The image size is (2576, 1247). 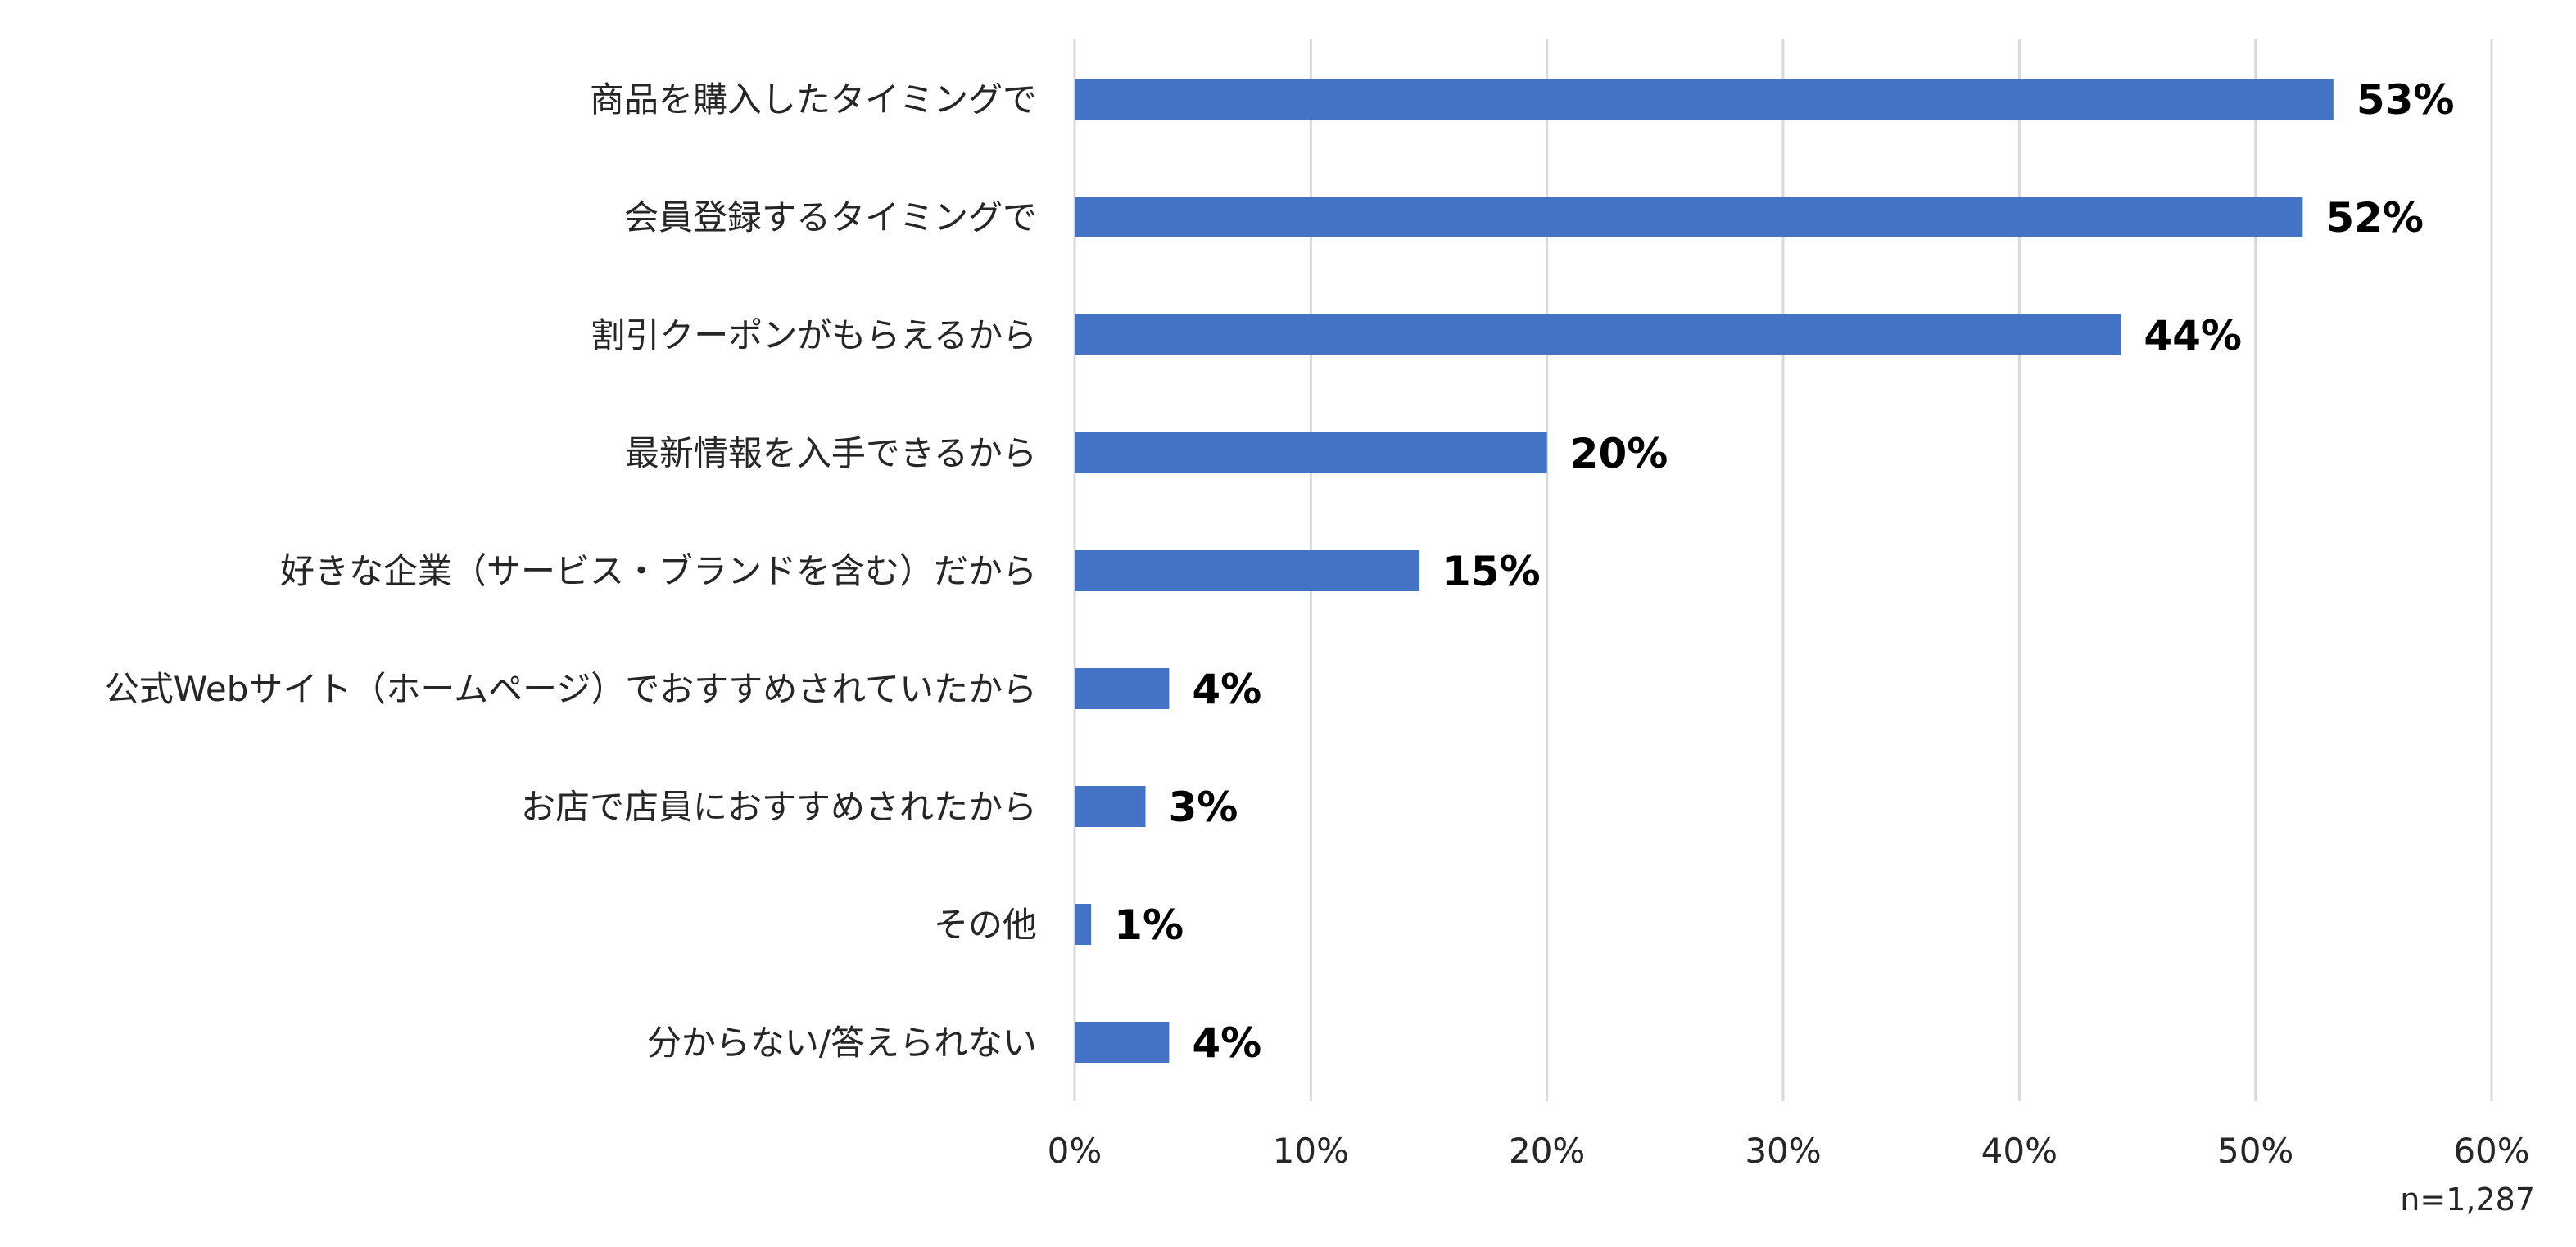 What do you see at coordinates (813, 99) in the screenshot?
I see `category-label: 商品を購入したタイミングで` at bounding box center [813, 99].